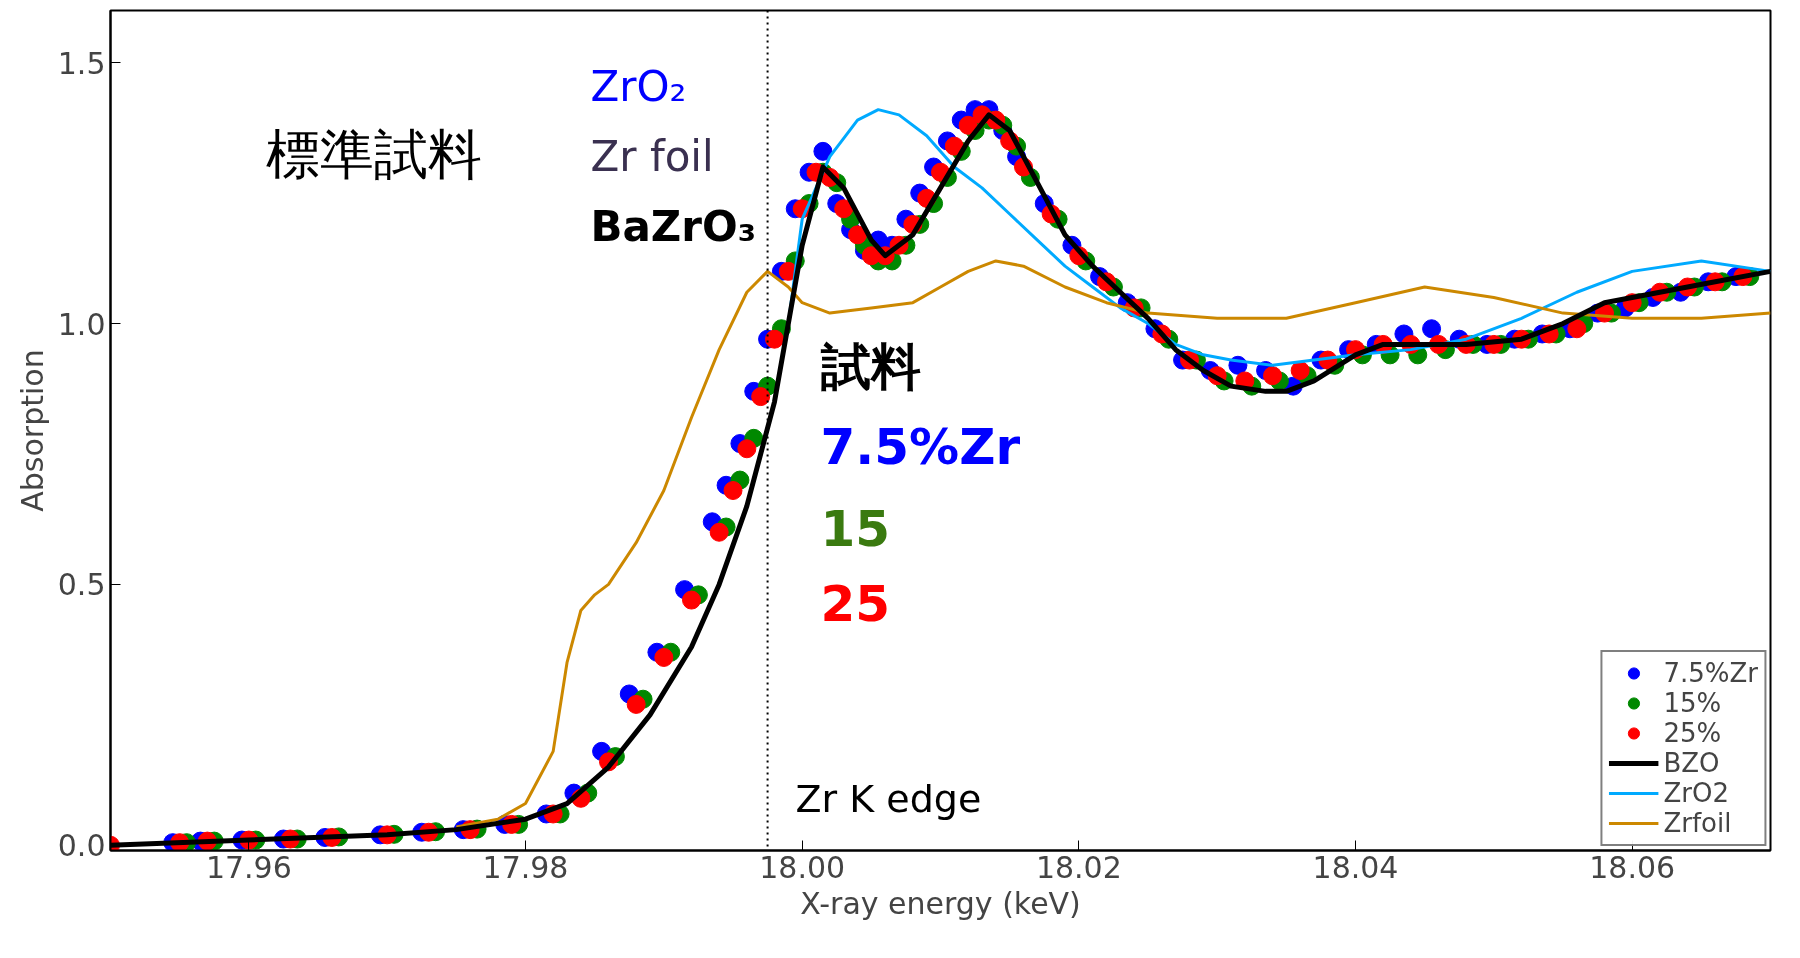 Image resolution: width=1800 pixels, height=958 pixels. Describe the element at coordinates (525, 867) in the screenshot. I see `x-tick-label: 17.98` at that location.